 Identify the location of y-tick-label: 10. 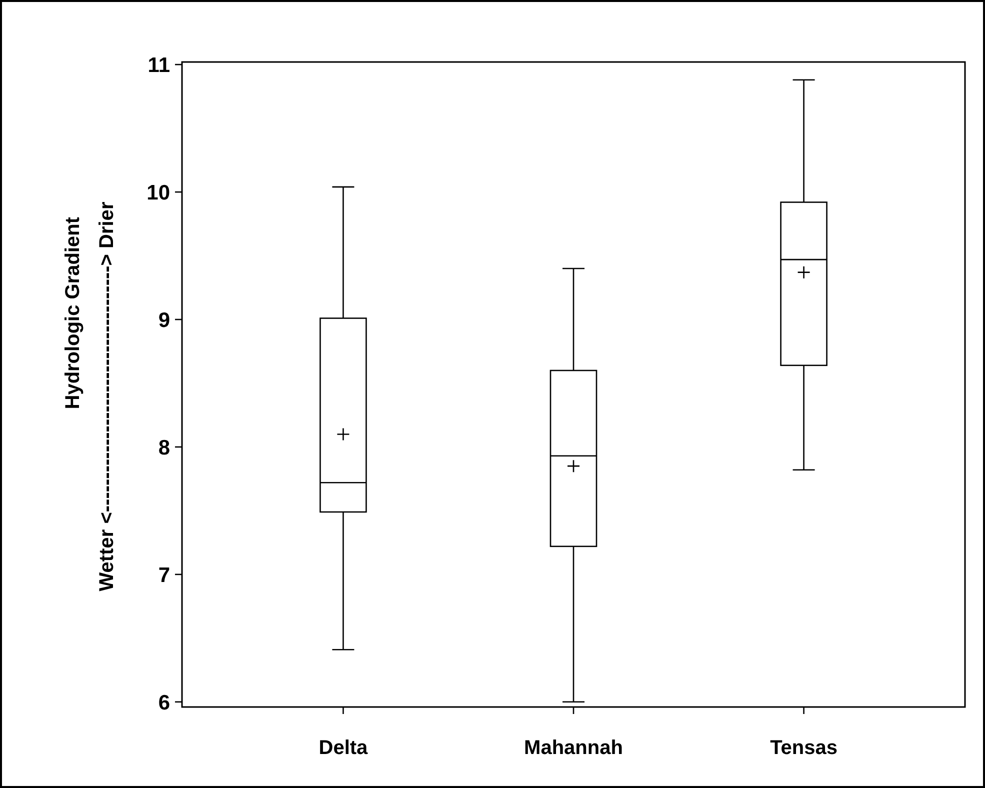
(158, 192).